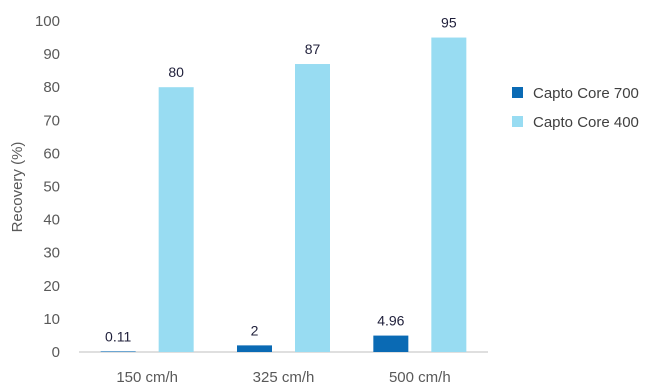 Image resolution: width=661 pixels, height=388 pixels. Describe the element at coordinates (51, 87) in the screenshot. I see `y-tick-label: 80` at that location.